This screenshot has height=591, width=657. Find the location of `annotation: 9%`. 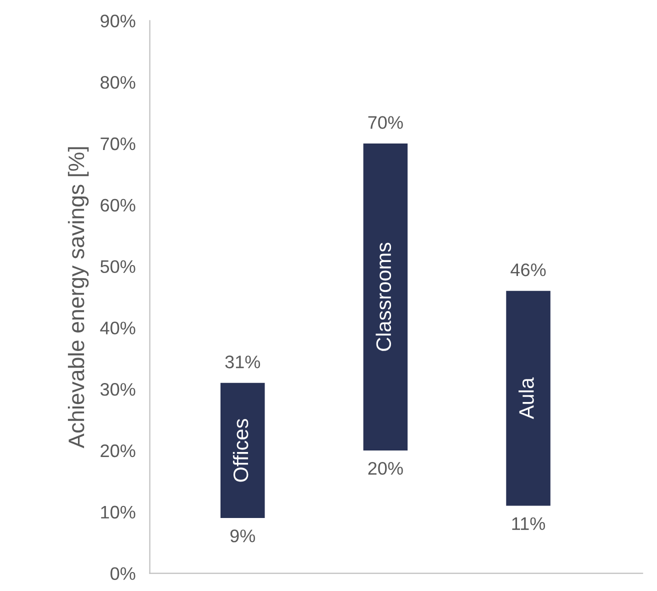

annotation: 9% is located at coordinates (243, 536).